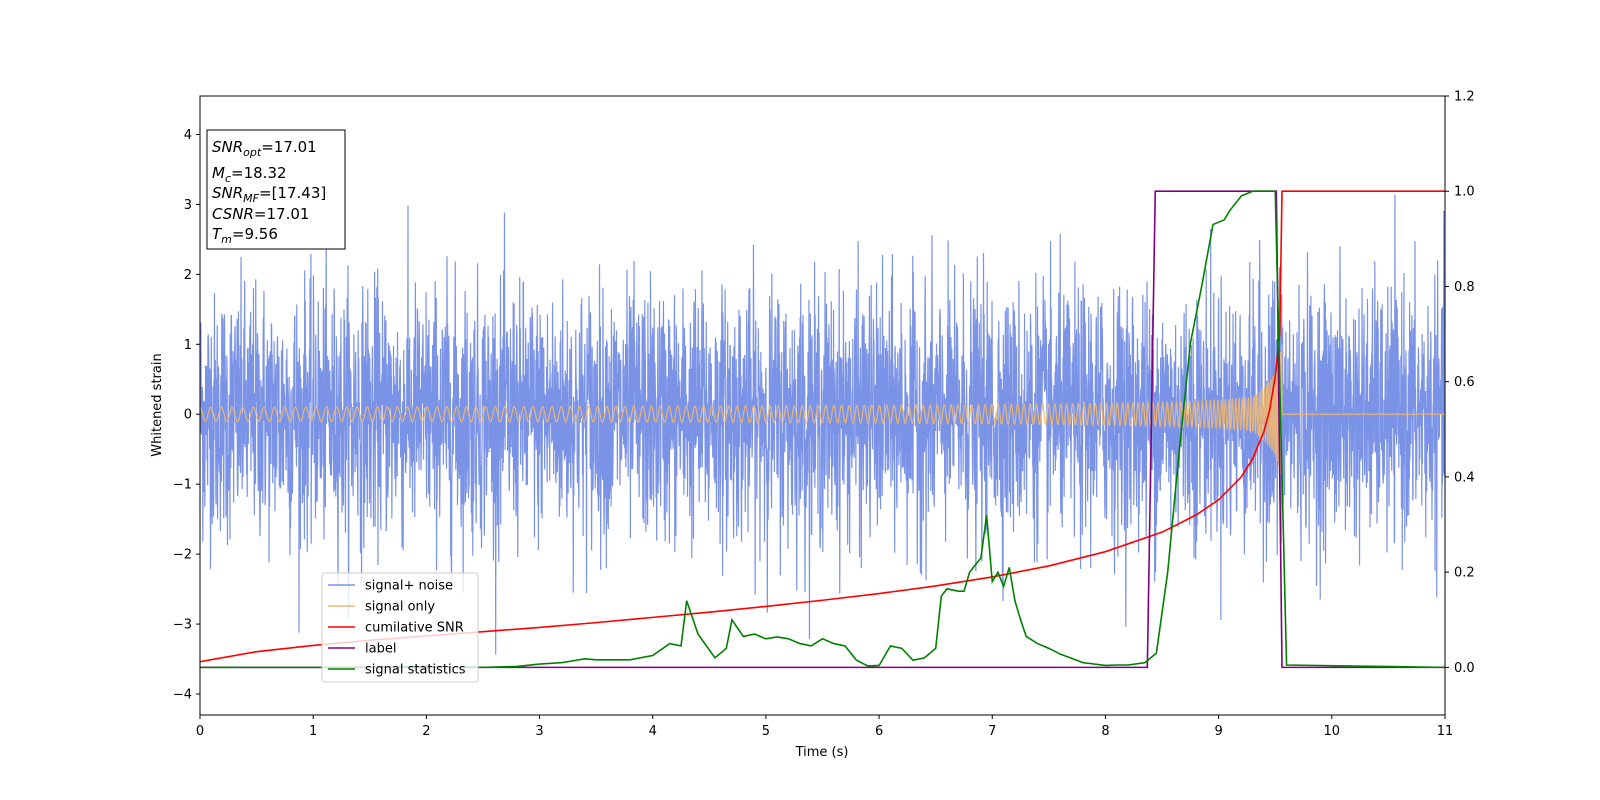 The image size is (1600, 800). What do you see at coordinates (182, 555) in the screenshot?
I see `y-left-tick-label: −2` at bounding box center [182, 555].